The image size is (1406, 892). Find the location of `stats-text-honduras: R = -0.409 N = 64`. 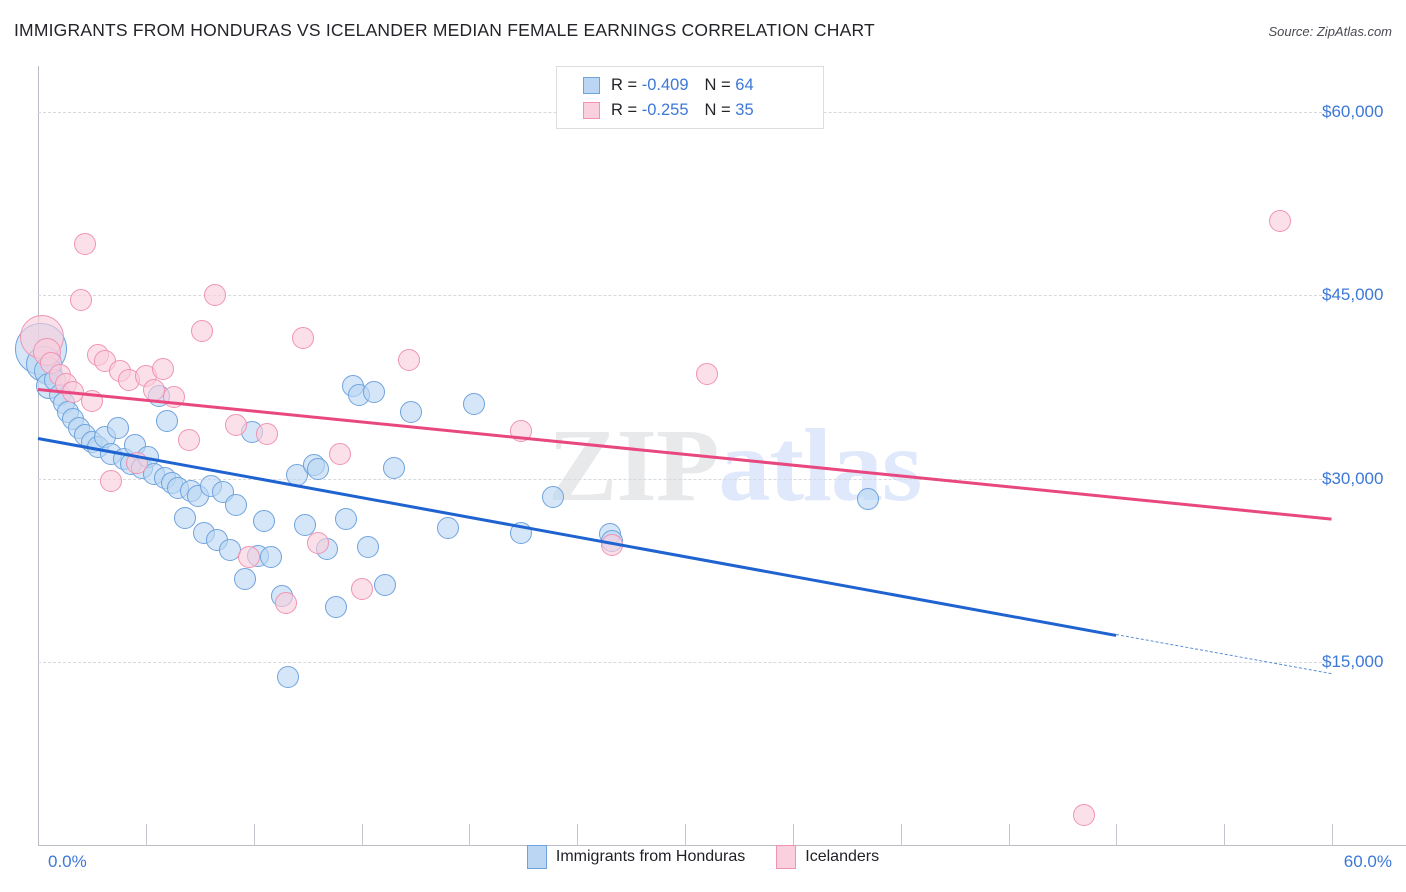

stats-text-honduras: R = -0.409 N = 64 is located at coordinates (682, 85).